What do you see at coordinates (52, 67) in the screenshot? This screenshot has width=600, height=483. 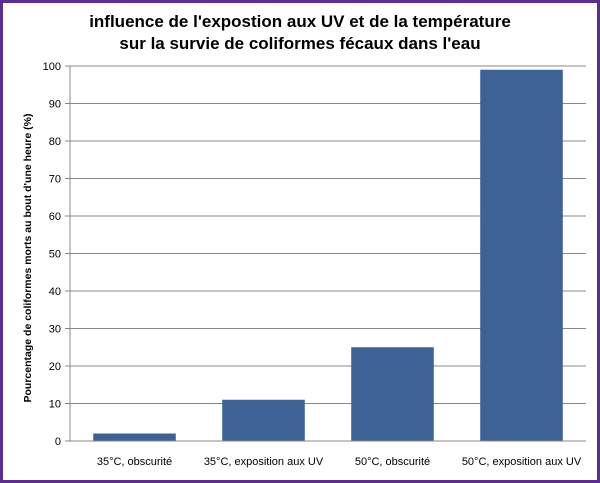 I see `y-tick-label: 100` at bounding box center [52, 67].